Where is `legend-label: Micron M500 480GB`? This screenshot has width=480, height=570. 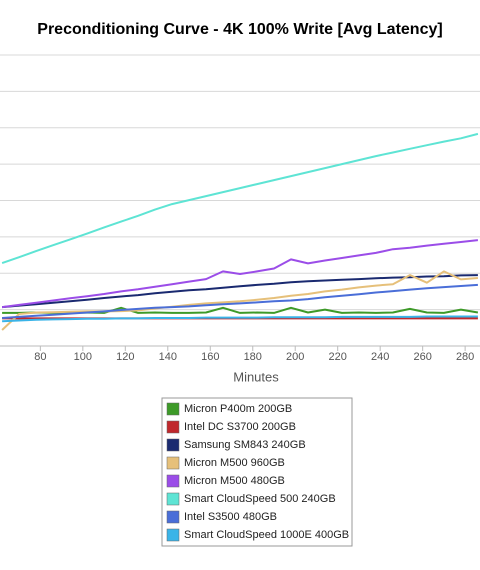 legend-label: Micron M500 480GB is located at coordinates (234, 481).